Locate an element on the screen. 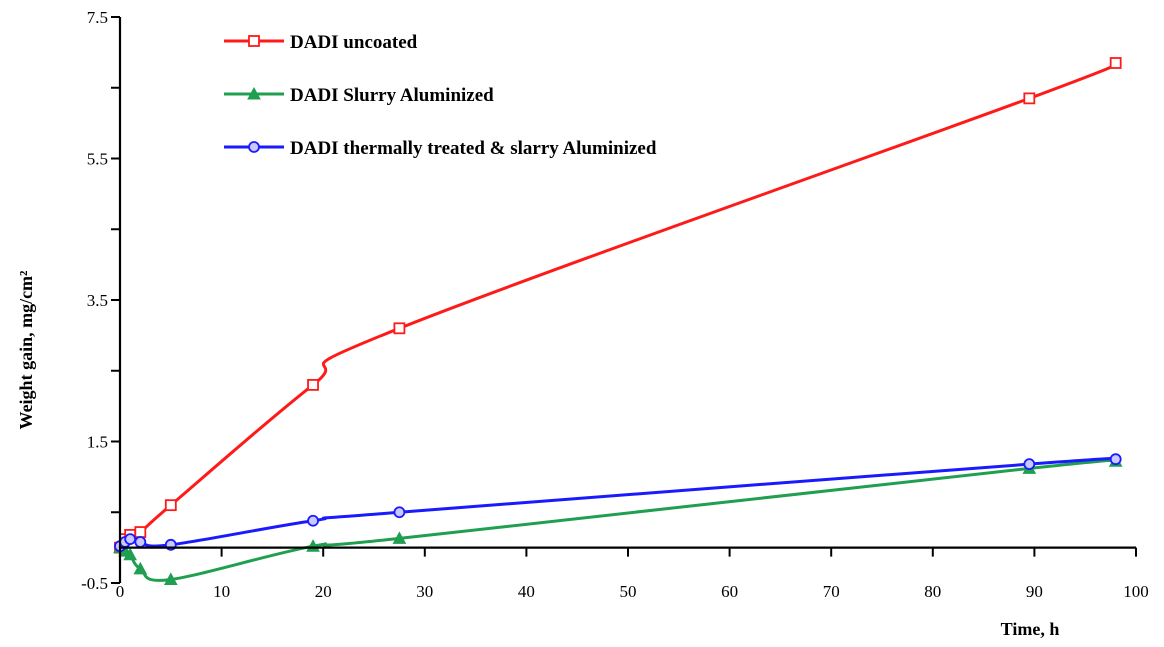  x-tick-label: 70 is located at coordinates (831, 591).